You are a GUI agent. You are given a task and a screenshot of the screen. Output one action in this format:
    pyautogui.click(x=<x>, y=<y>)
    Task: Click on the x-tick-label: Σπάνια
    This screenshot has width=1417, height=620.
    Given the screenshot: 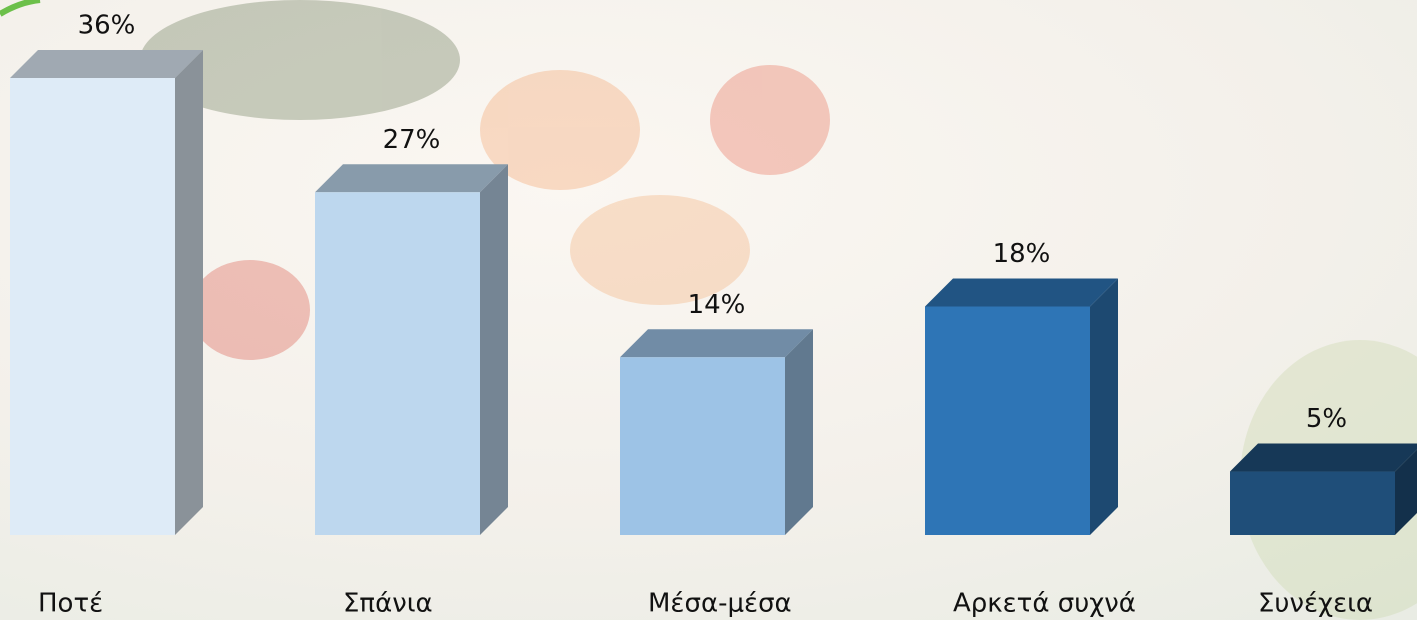 What is the action you would take?
    pyautogui.click(x=388, y=604)
    